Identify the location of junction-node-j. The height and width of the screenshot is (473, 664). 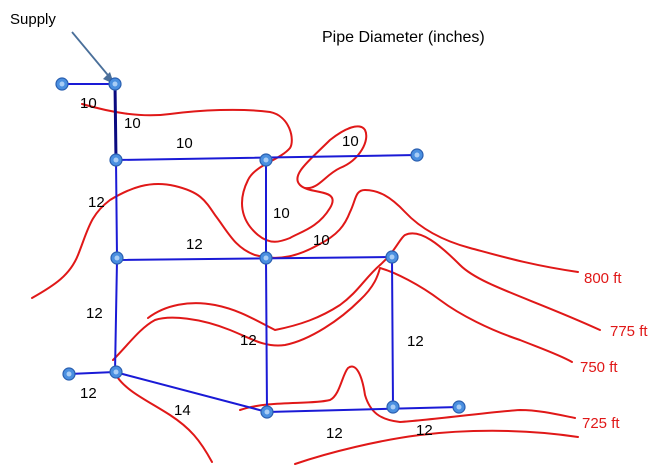
(393, 407).